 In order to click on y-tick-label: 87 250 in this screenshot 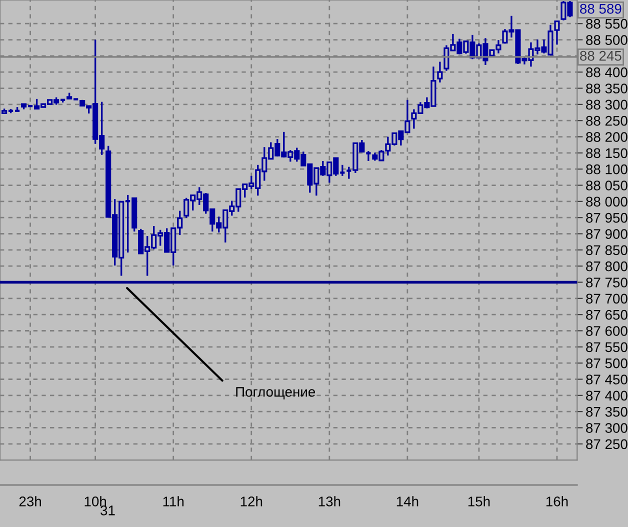, I will do `click(607, 444)`.